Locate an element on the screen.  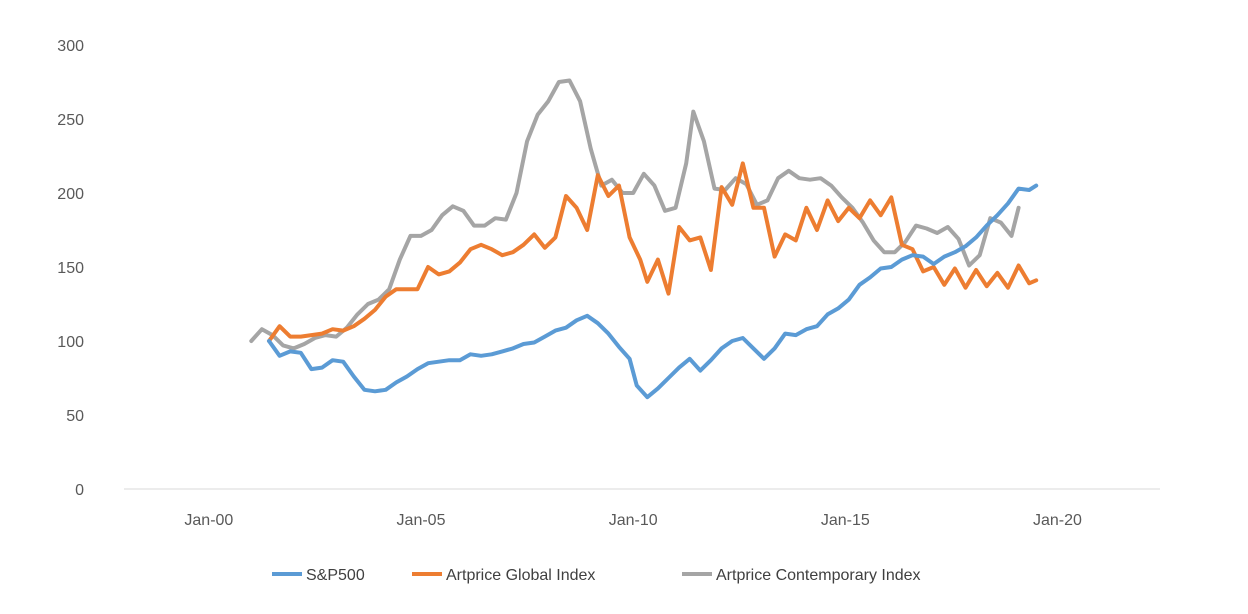
x-tick-label: Jan-00 is located at coordinates (208, 520).